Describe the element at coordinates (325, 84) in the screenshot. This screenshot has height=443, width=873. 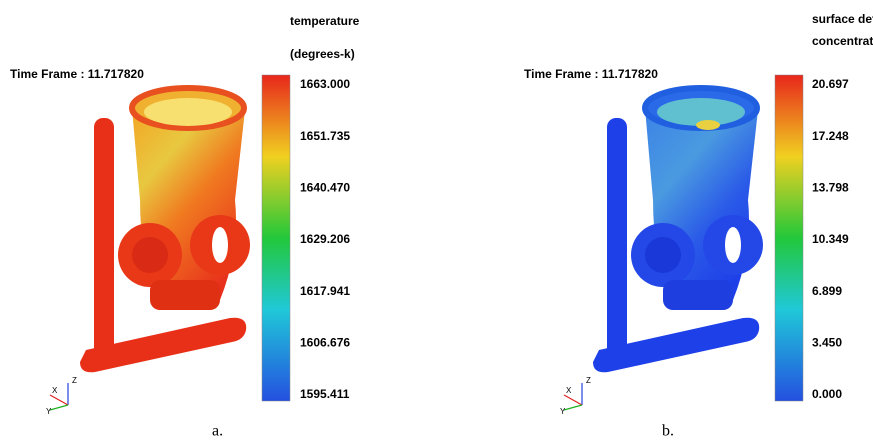
I see `colorbar-tick-label: 1663.000` at that location.